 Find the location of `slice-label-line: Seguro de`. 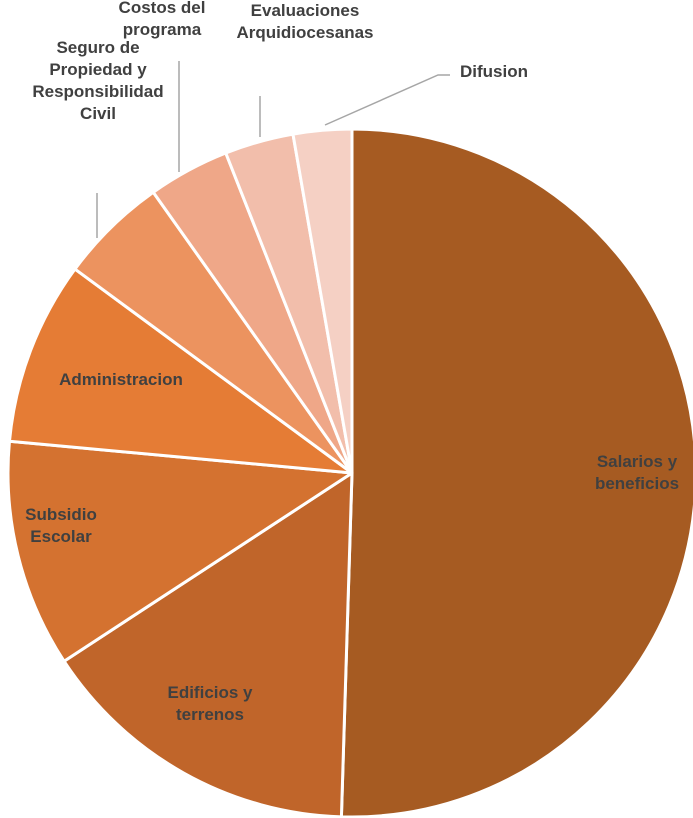

slice-label-line: Seguro de is located at coordinates (97, 47).